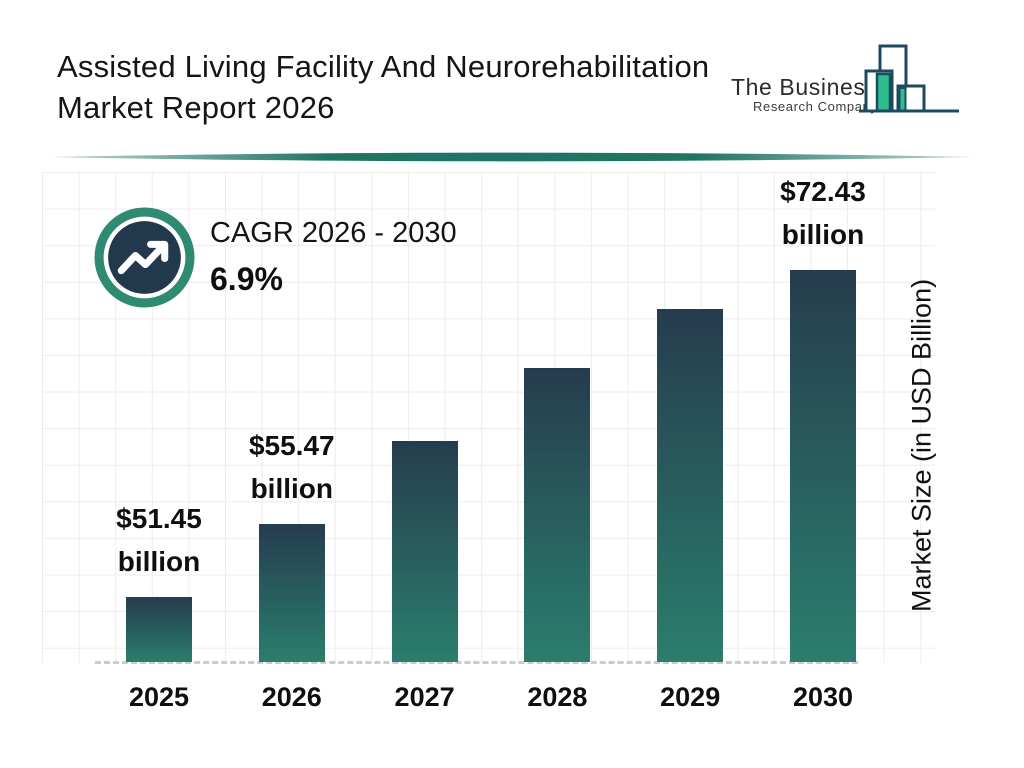  What do you see at coordinates (292, 467) in the screenshot?
I see `bar-value-label: $55.47 billion` at bounding box center [292, 467].